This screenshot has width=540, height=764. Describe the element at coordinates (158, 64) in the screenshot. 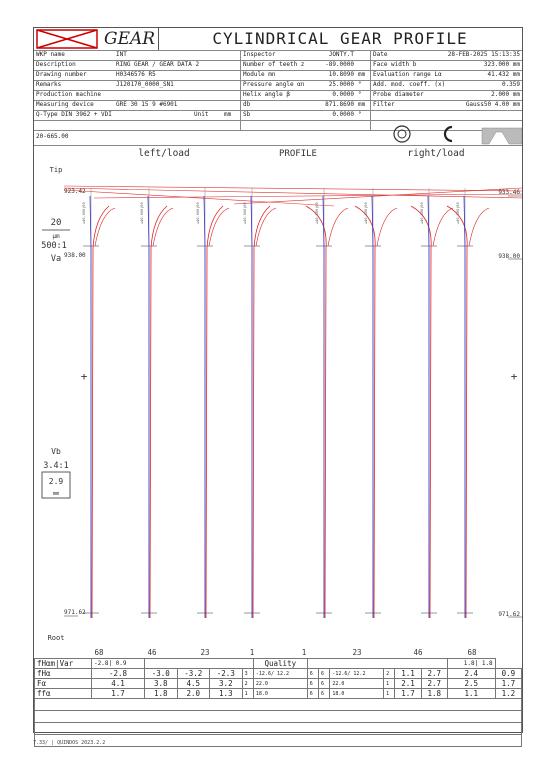

I see `info-value: RING GEAR / GEAR DATA 2` at that location.